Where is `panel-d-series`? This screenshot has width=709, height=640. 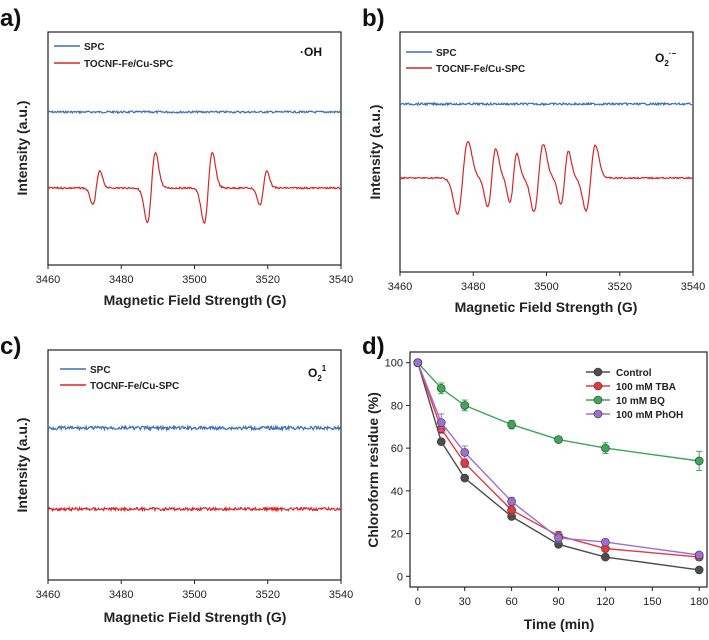 panel-d-series is located at coordinates (558, 466).